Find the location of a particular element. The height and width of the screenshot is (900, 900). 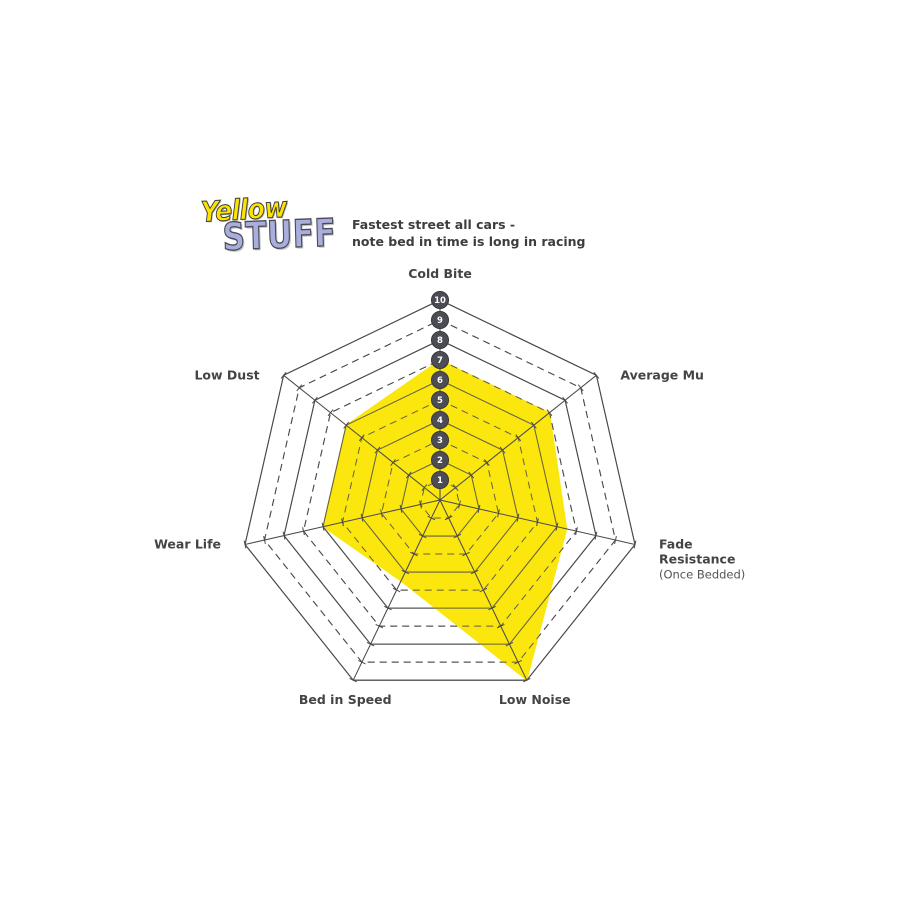

caption-line-1: Fastest street all cars - is located at coordinates (434, 224).